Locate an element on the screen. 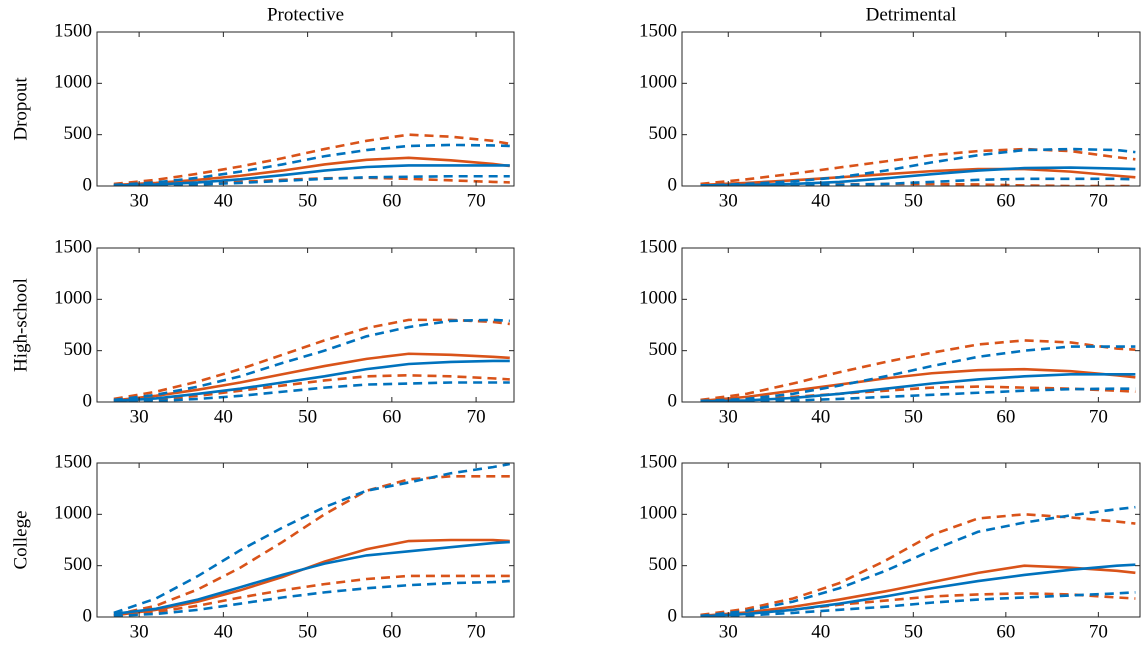 The image size is (1148, 660). y-axis-label: College is located at coordinates (20, 539).